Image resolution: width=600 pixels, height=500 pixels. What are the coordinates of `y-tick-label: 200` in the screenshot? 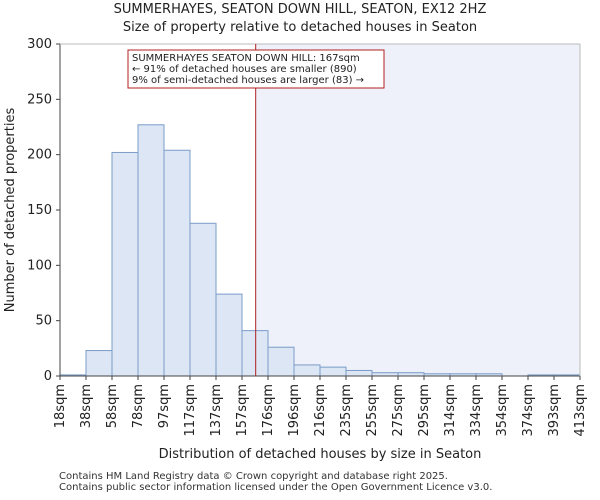 It's located at (39, 155).